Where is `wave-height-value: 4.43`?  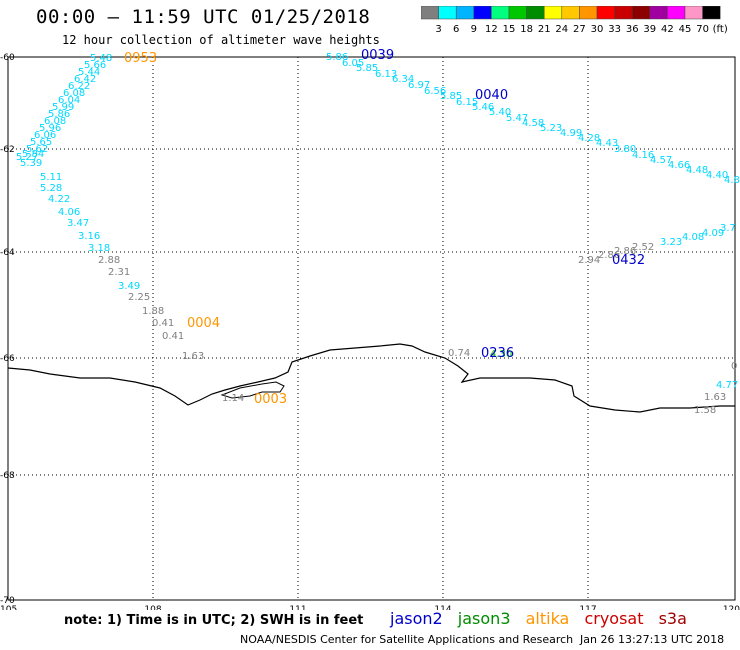
wave-height-value: 4.43 is located at coordinates (607, 143).